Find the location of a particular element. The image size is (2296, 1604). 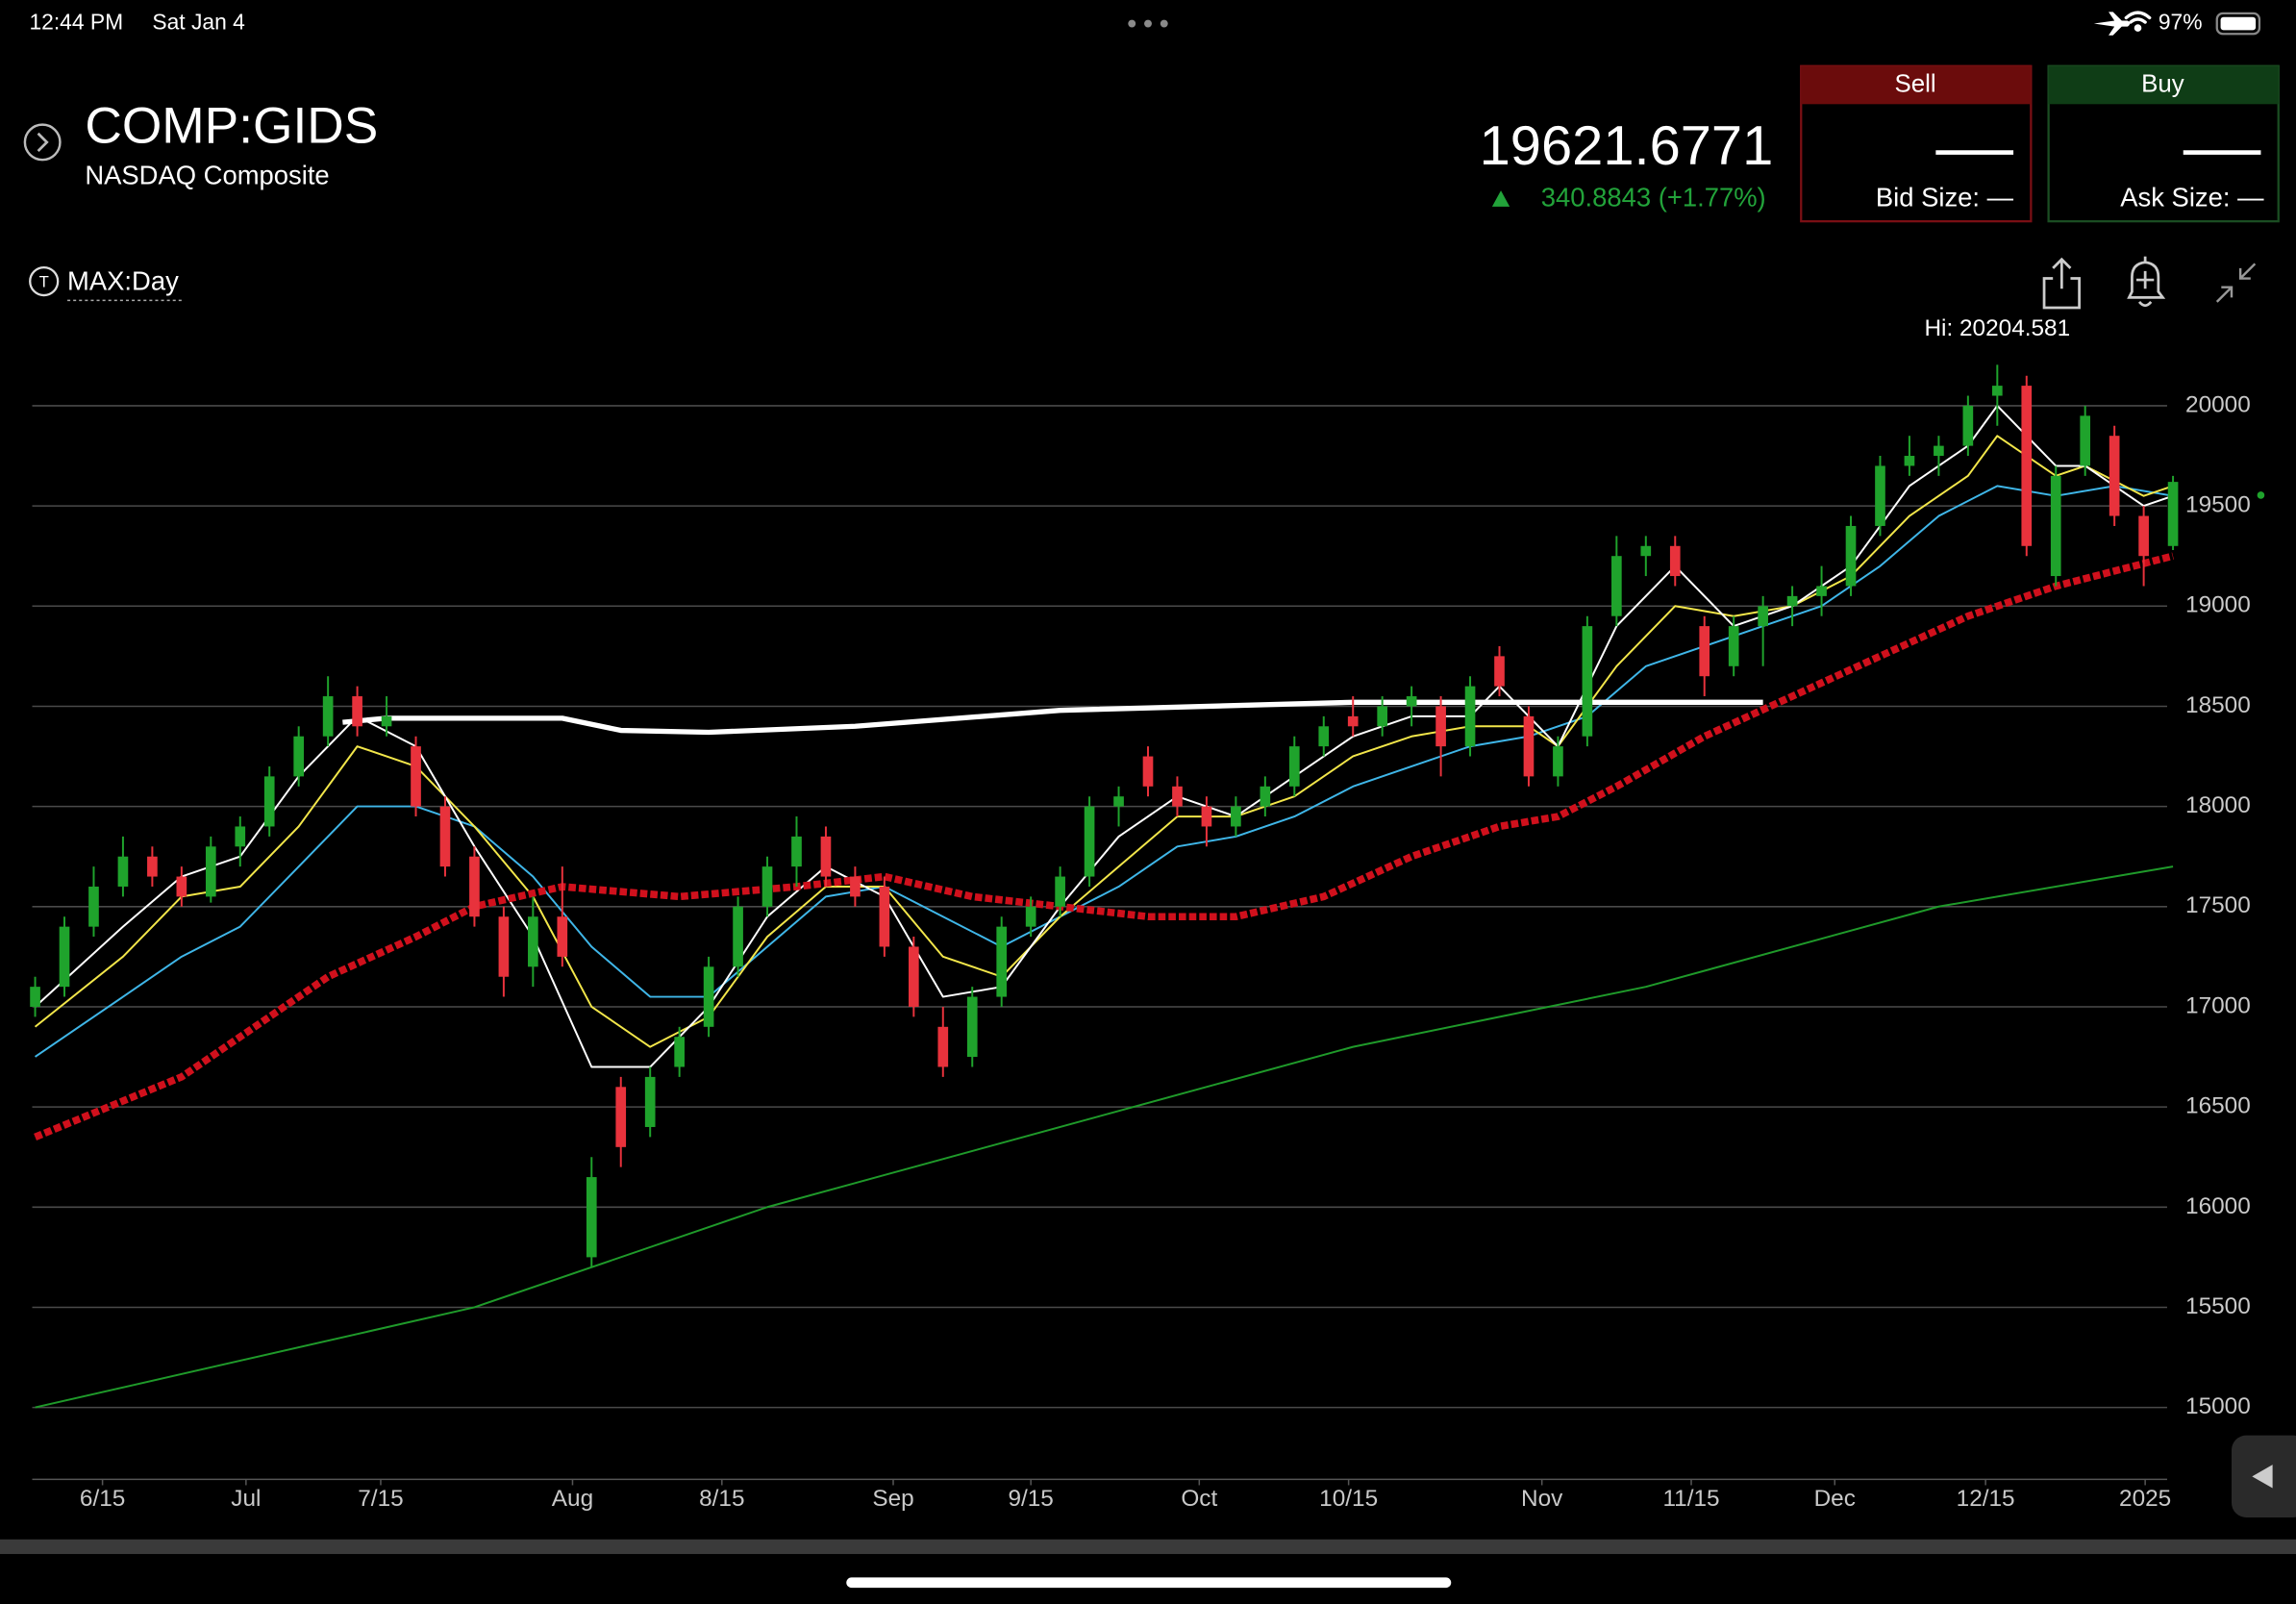

sell-button: Sell Bid Size: — is located at coordinates (1916, 143).